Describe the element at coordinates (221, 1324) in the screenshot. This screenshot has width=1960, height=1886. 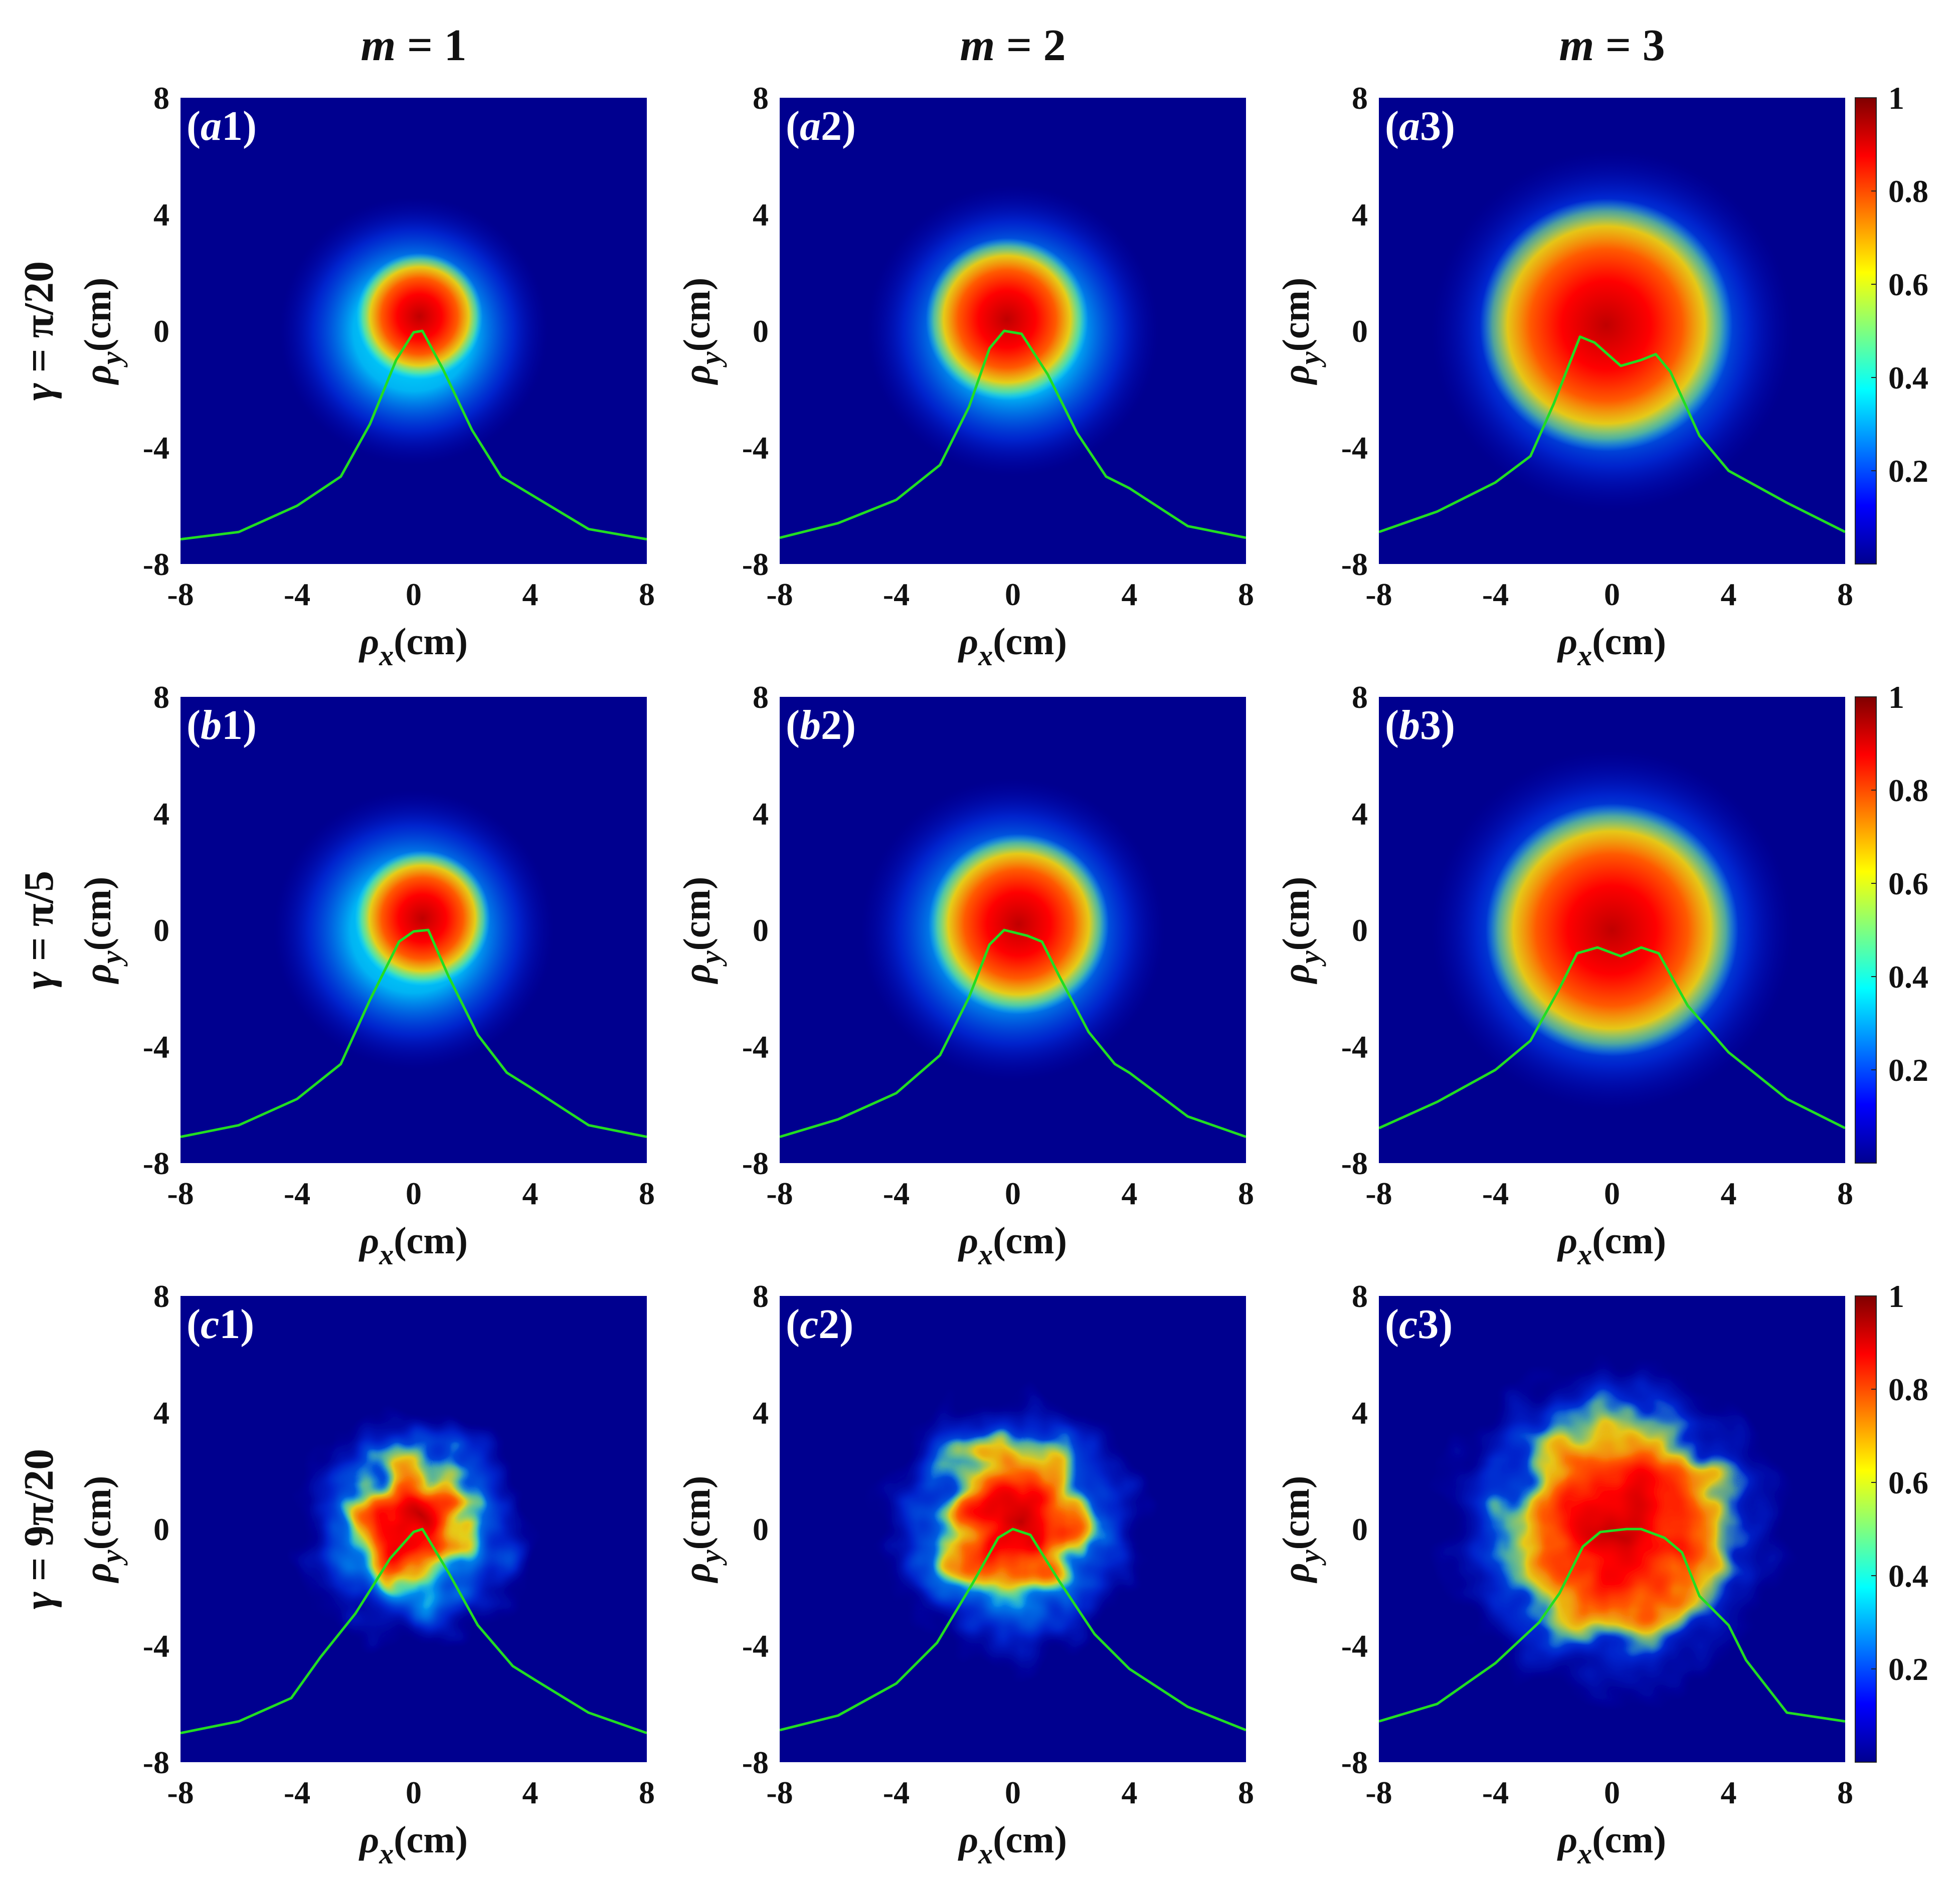
I see `panel-label: (c1)` at that location.